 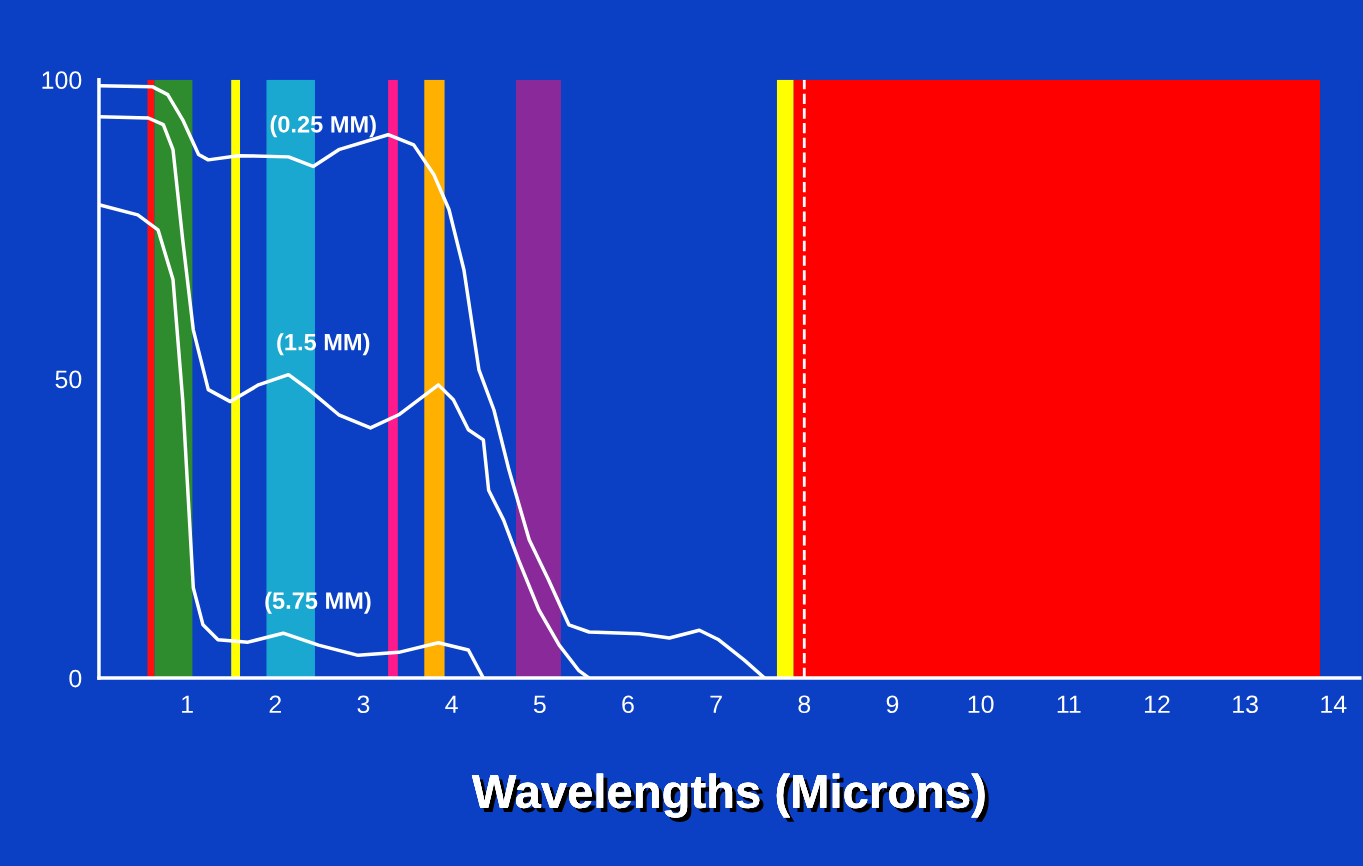 I want to click on x-tick-label: 3, so click(x=363, y=704).